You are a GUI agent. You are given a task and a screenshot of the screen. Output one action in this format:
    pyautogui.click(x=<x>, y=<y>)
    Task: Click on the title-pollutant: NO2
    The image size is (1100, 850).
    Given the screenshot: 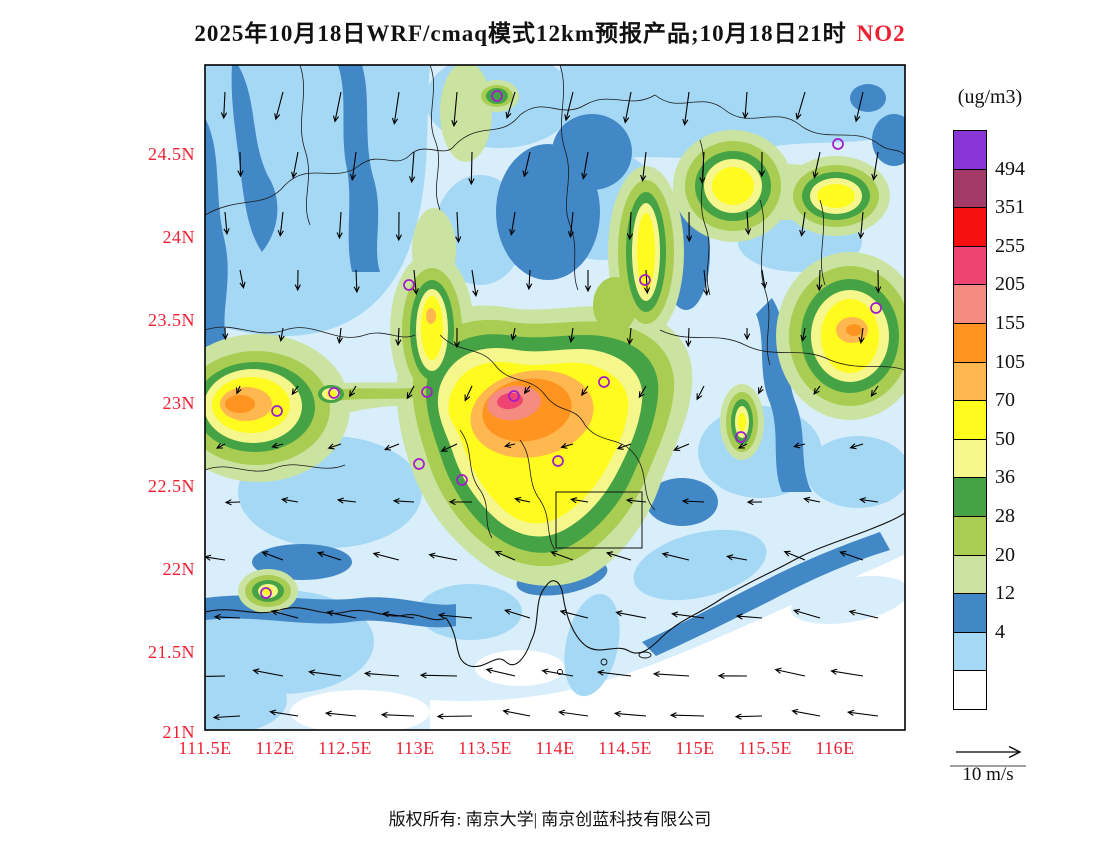 What is the action you would take?
    pyautogui.click(x=881, y=33)
    